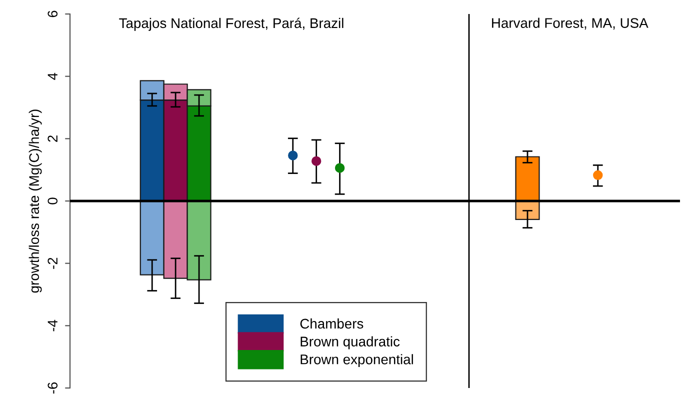 This screenshot has width=689, height=404. Describe the element at coordinates (570, 24) in the screenshot. I see `annotation: Harvard Forest, MA, USA` at that location.